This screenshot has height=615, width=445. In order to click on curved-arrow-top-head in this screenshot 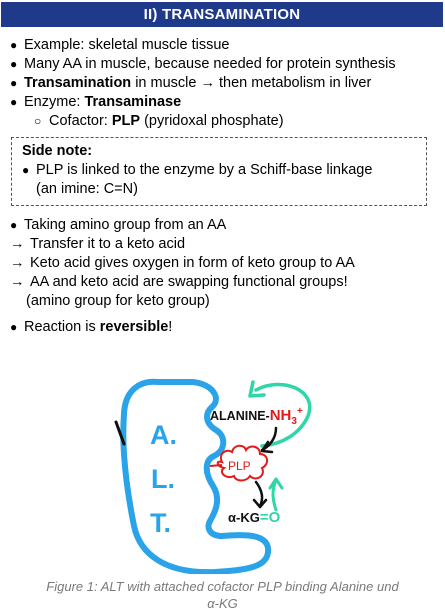, I will do `click(257, 389)`.